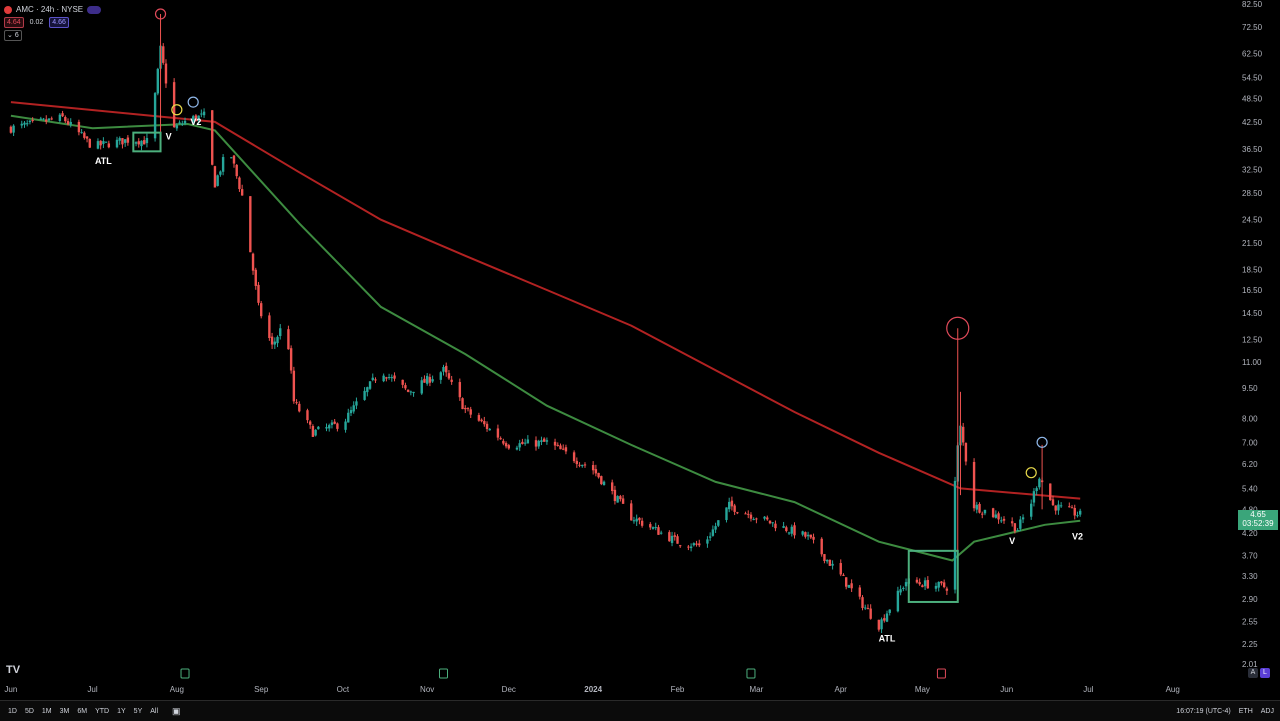  I want to click on spread-value: 0.02, so click(36, 22).